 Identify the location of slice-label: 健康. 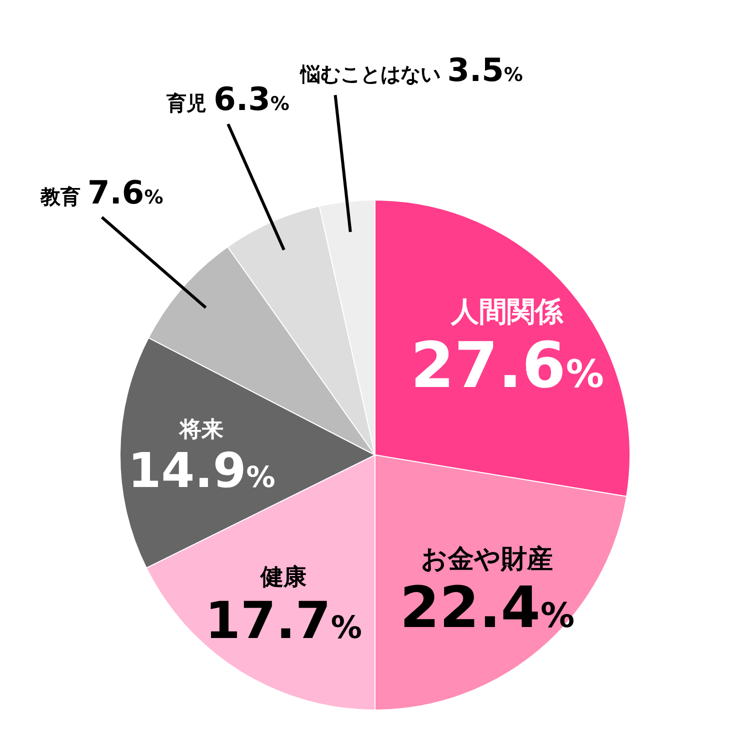
(282, 576).